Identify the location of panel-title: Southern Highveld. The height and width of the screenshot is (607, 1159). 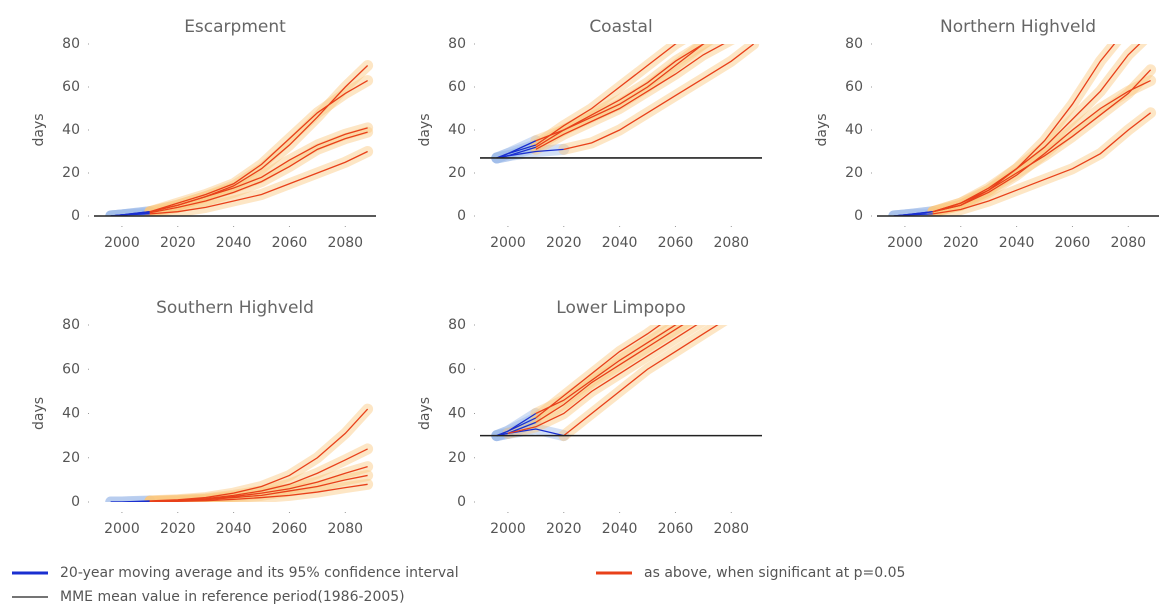
(235, 308).